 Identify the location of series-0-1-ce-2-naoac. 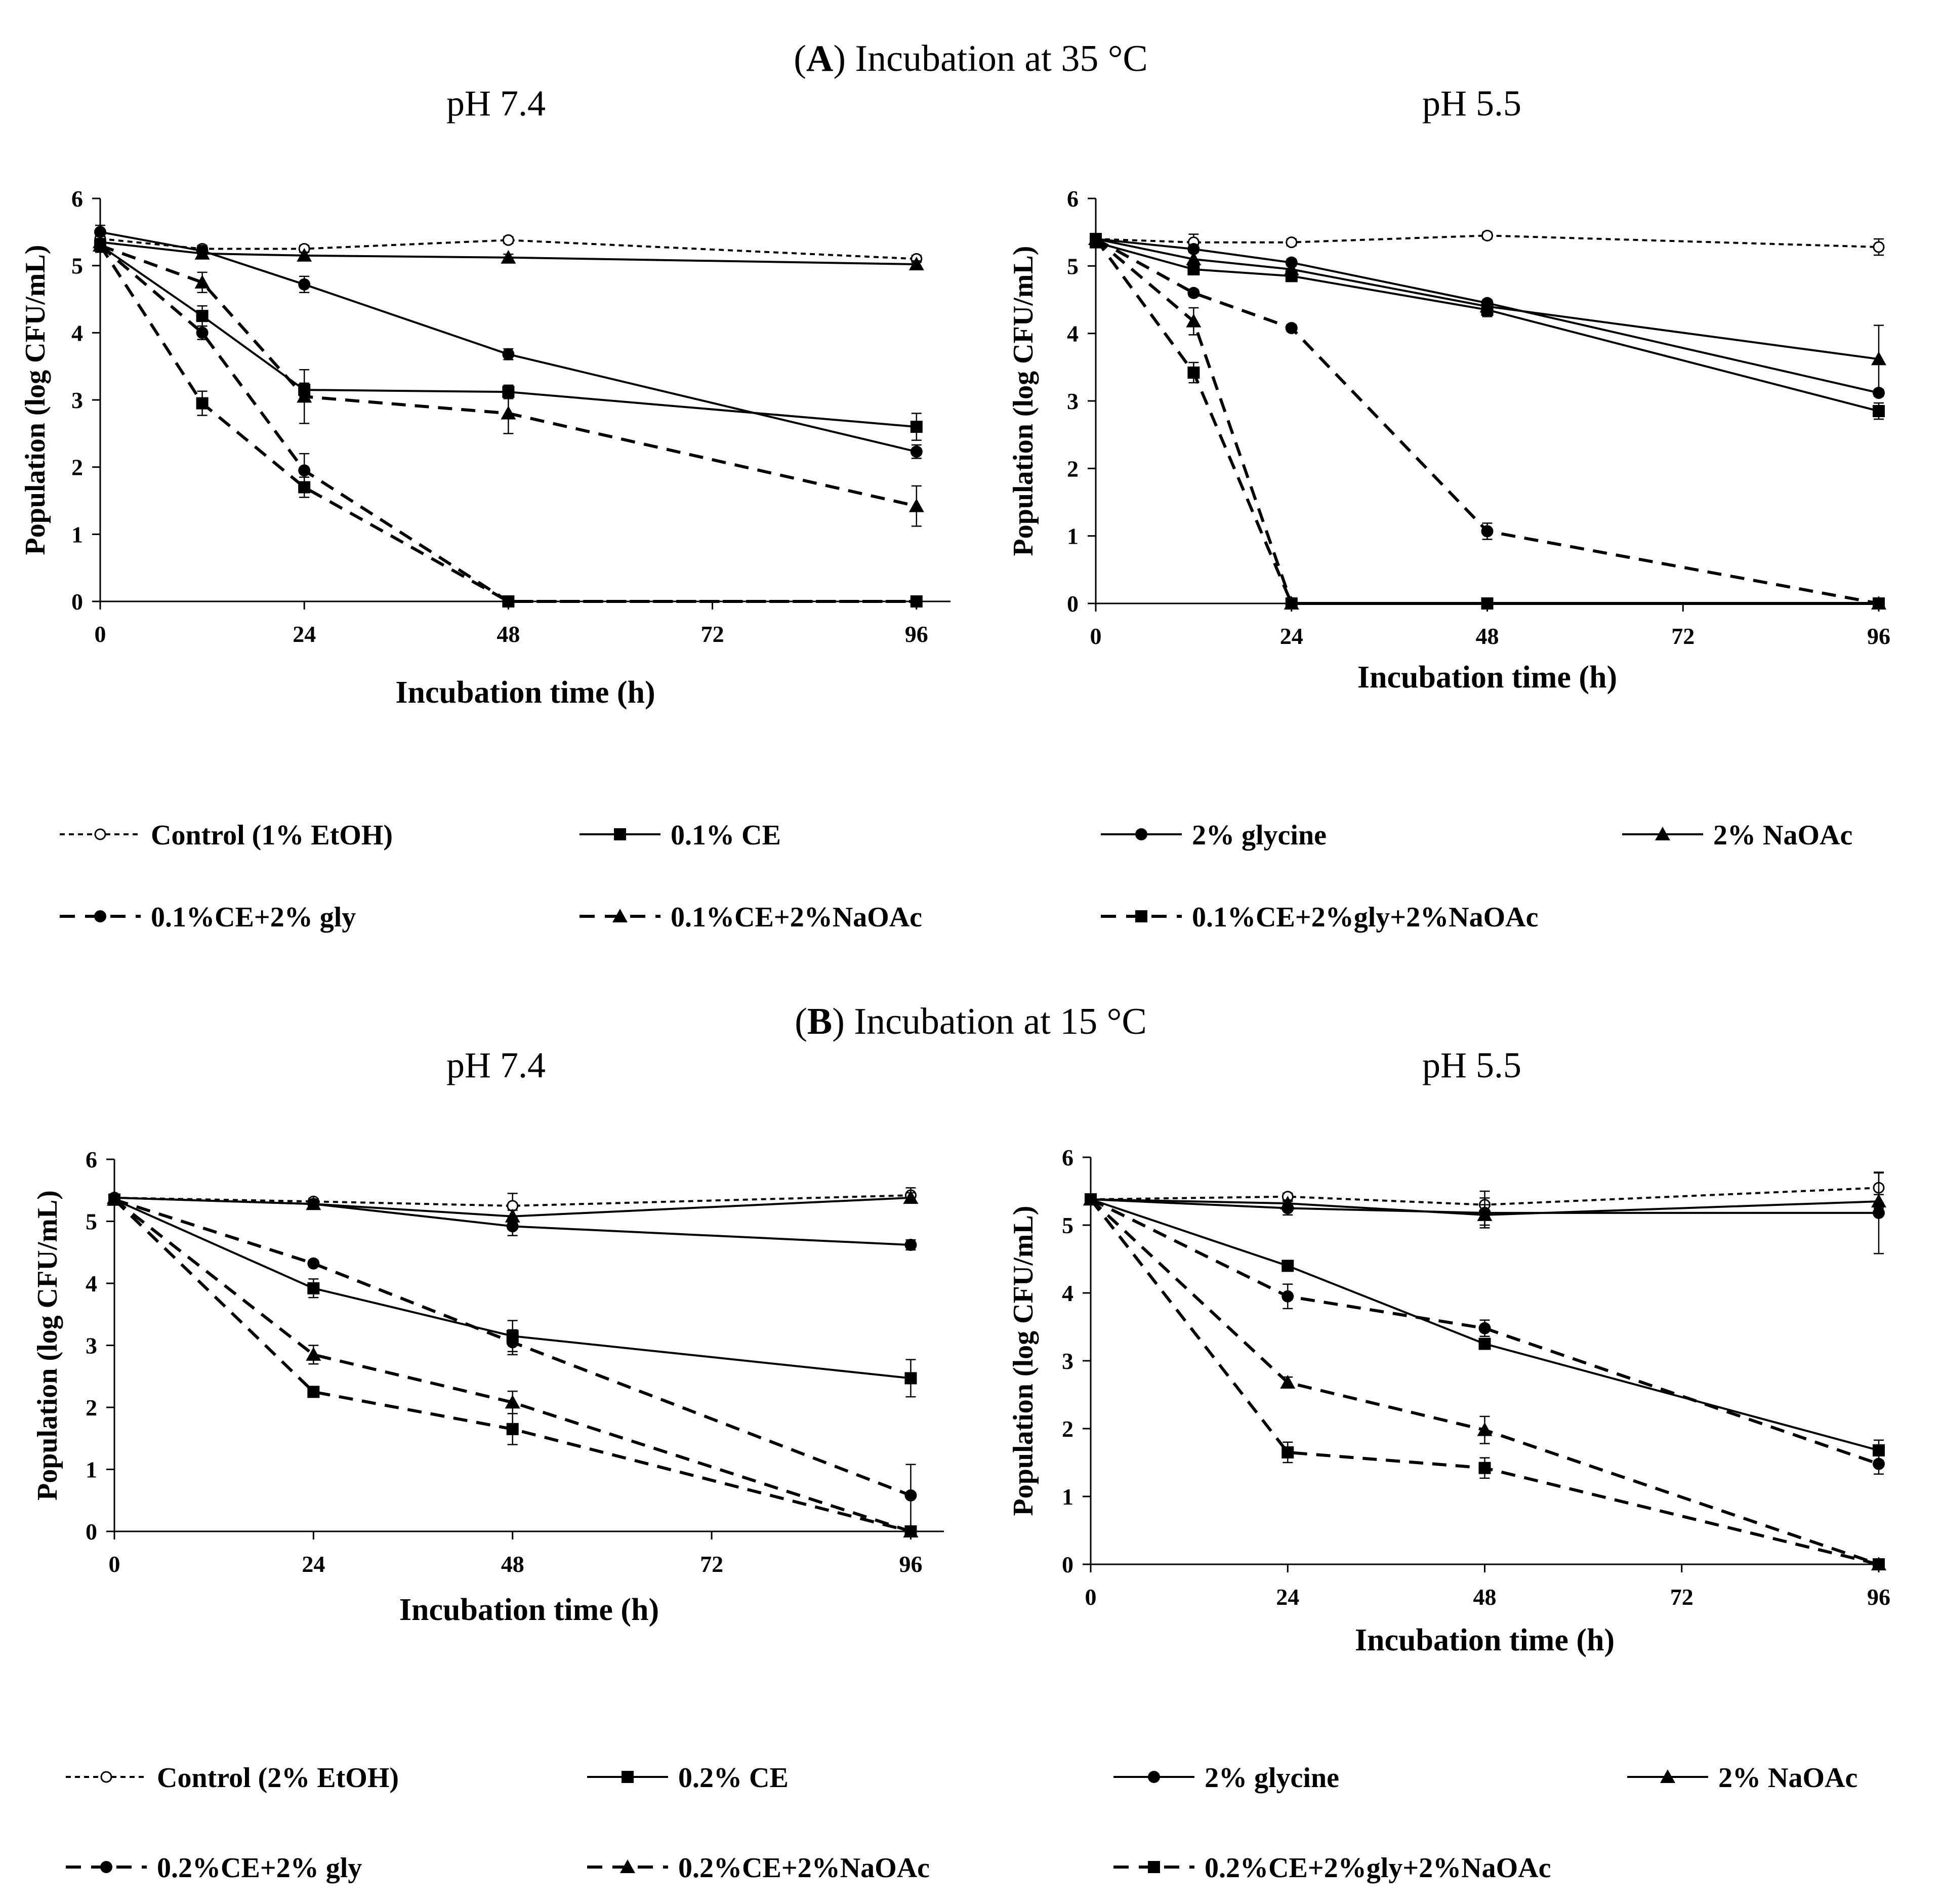
(1487, 421).